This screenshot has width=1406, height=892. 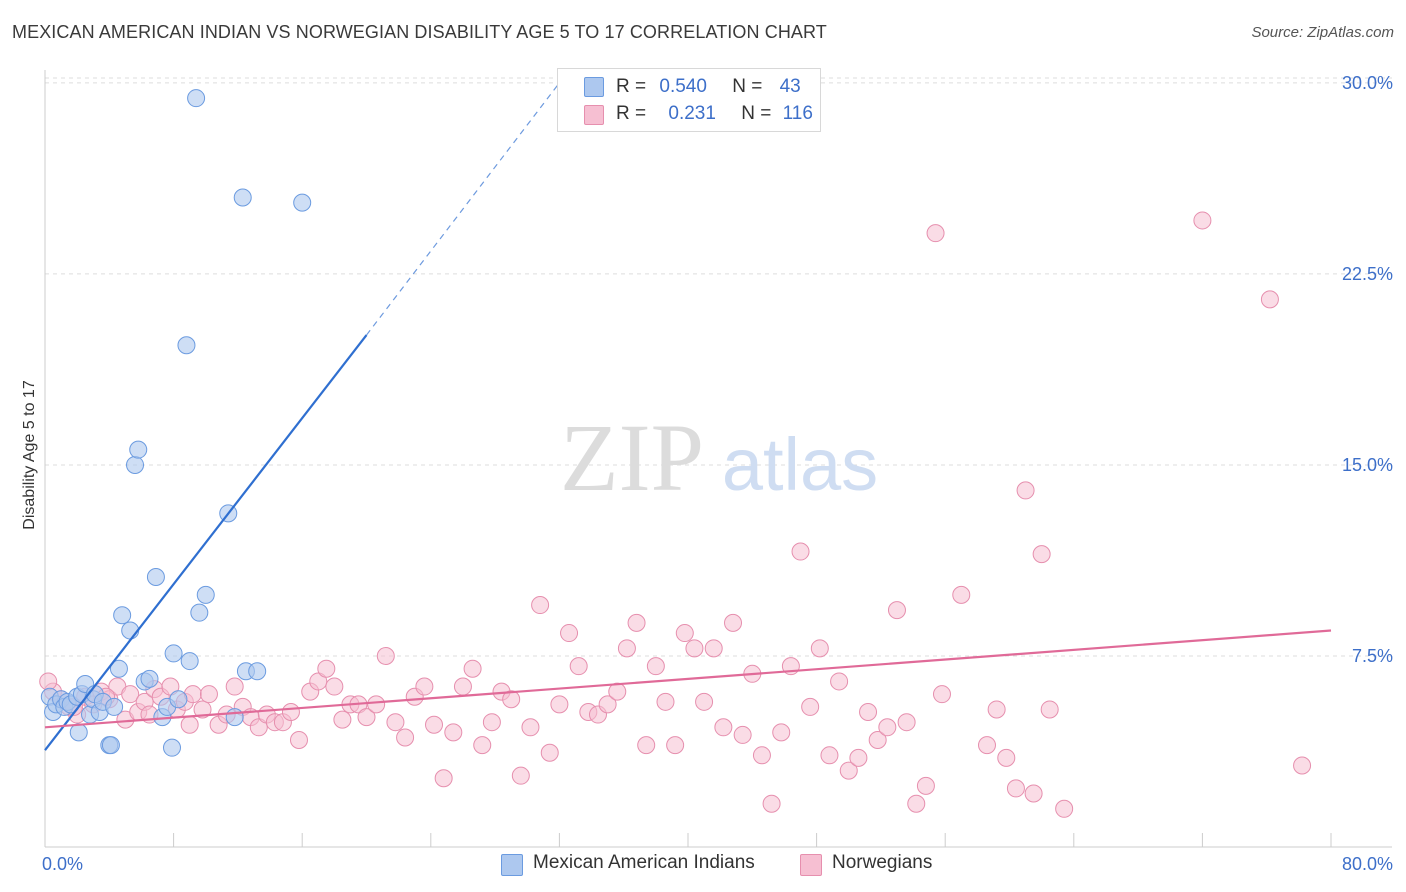 I want to click on blue-r-label: R =, so click(x=631, y=86).